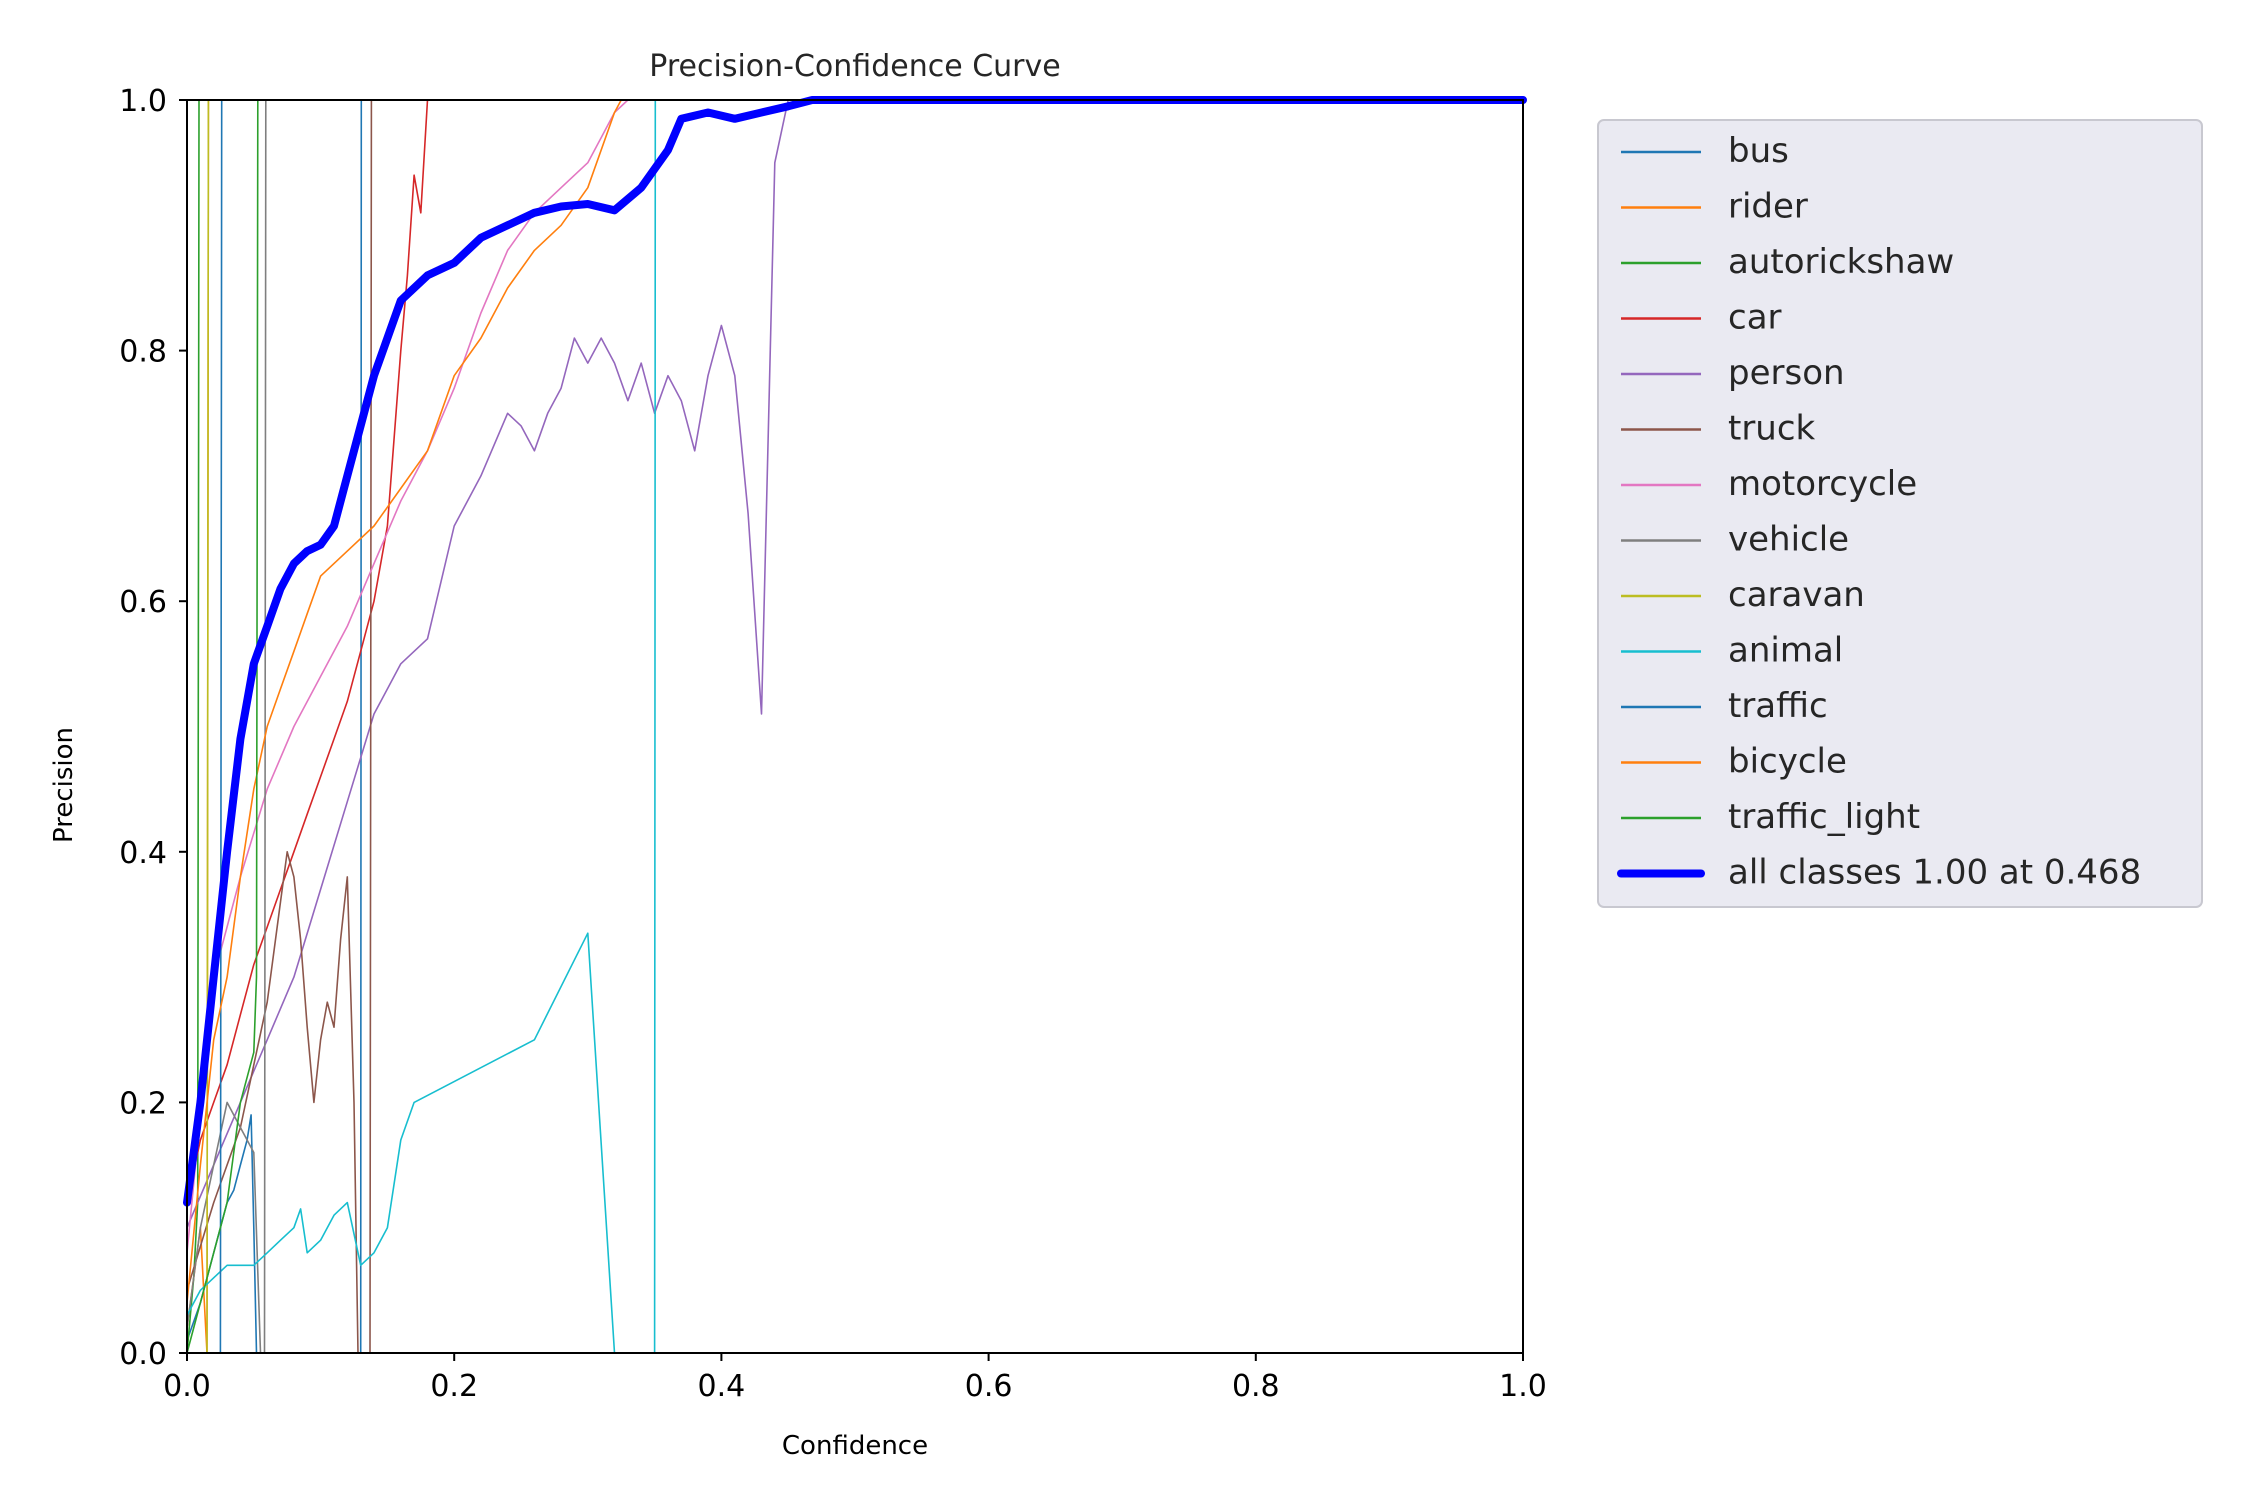 The height and width of the screenshot is (1500, 2250). Describe the element at coordinates (989, 1386) in the screenshot. I see `x-tick-label: 0.6` at that location.